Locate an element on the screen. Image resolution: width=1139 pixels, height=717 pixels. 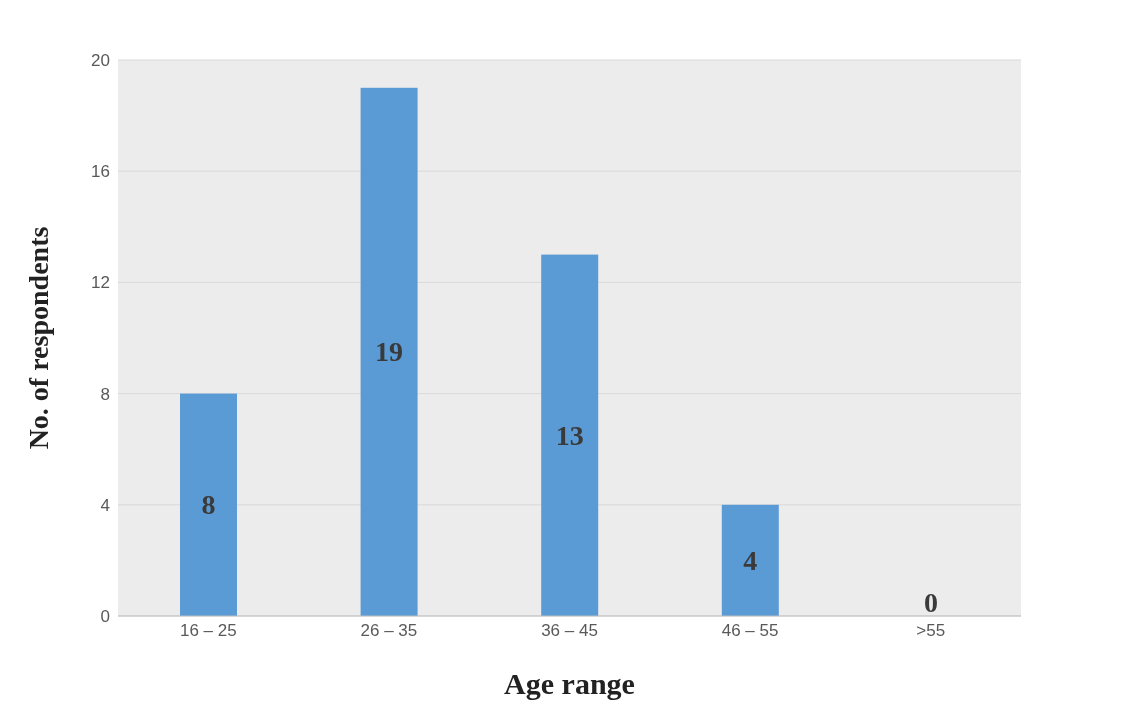
y-tick-label: 0 is located at coordinates (105, 617).